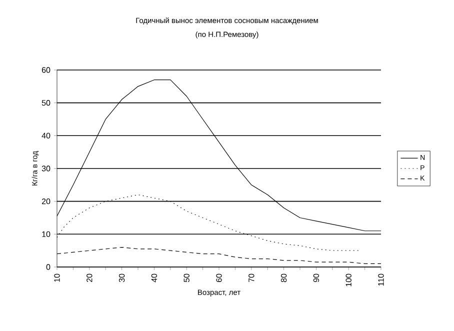  What do you see at coordinates (46, 70) in the screenshot?
I see `y-tick-label: 60` at bounding box center [46, 70].